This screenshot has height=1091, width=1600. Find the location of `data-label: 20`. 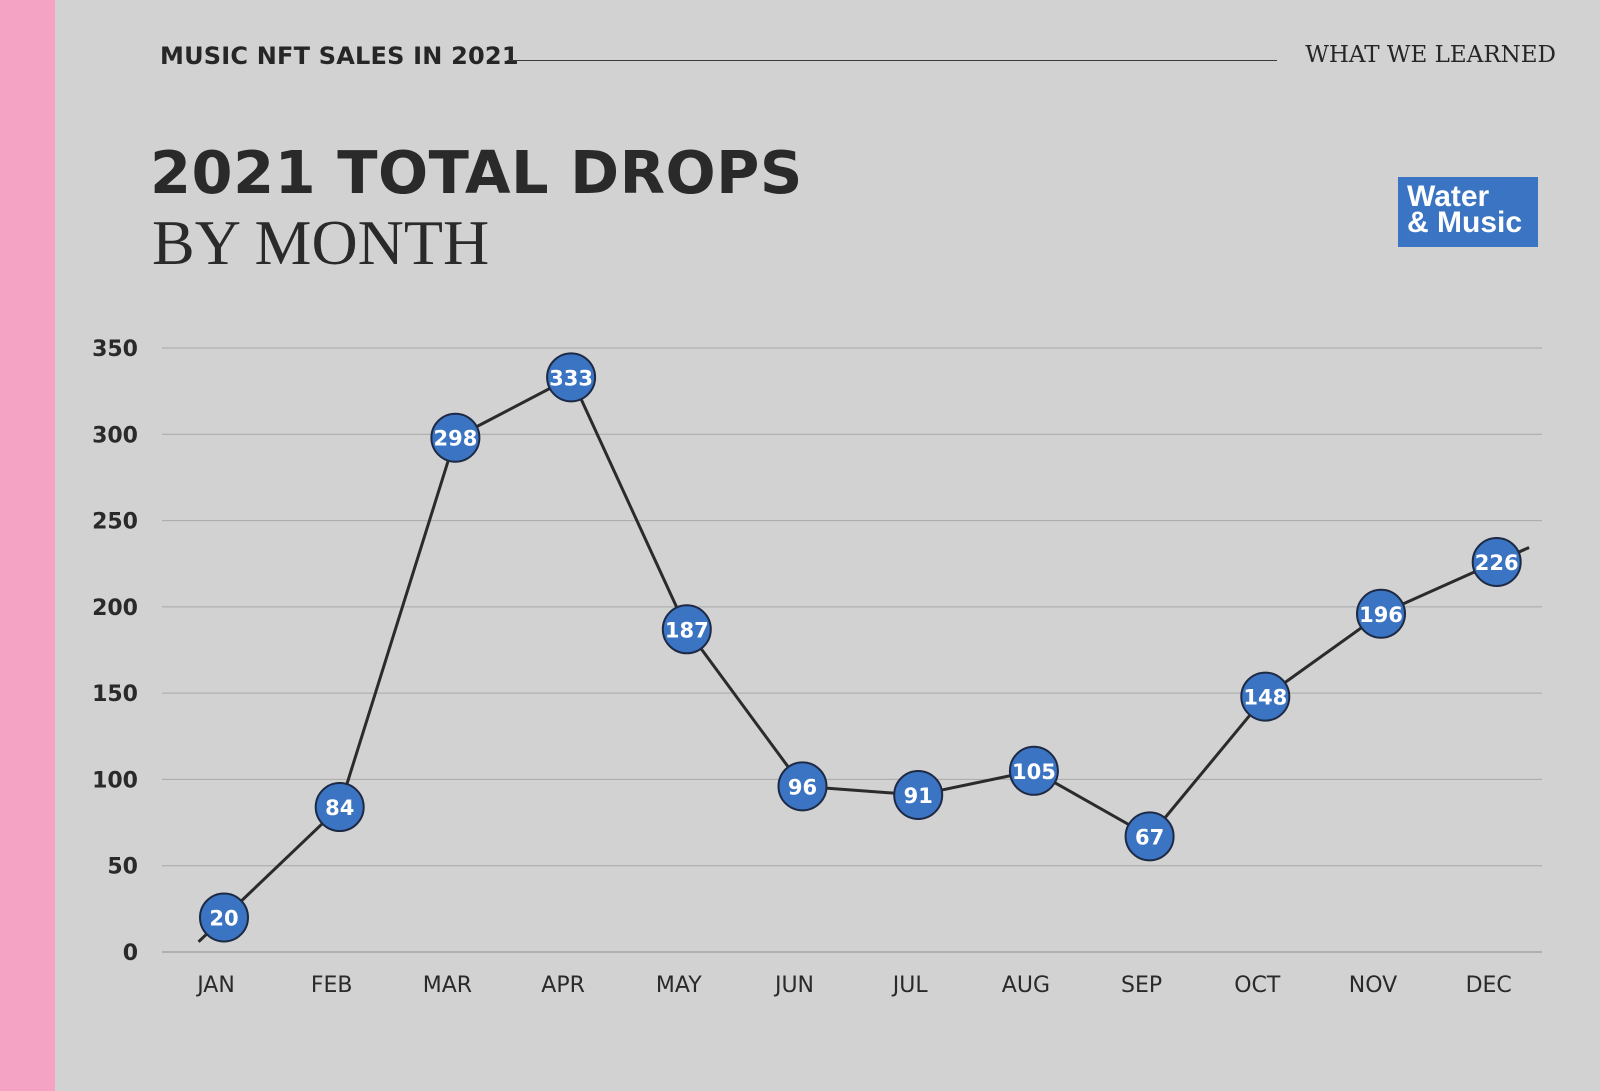

data-label: 20 is located at coordinates (223, 918).